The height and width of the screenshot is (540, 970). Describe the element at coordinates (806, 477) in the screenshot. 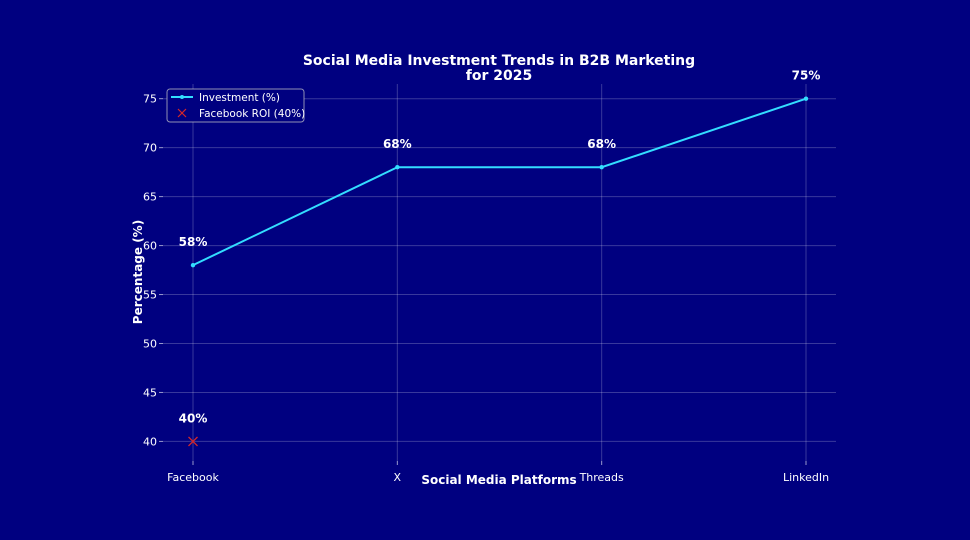

I see `x-tick-label-linkedin: LinkedIn` at that location.